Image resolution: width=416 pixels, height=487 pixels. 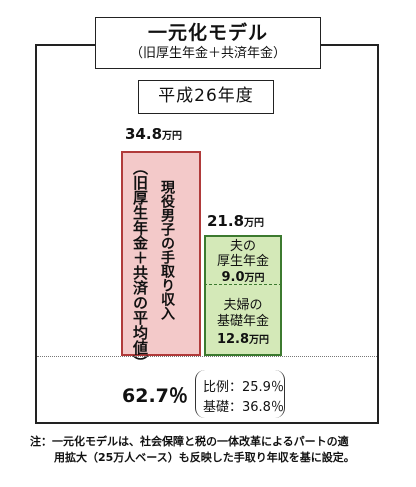 I want to click on ratio-bracket, so click(x=240, y=394).